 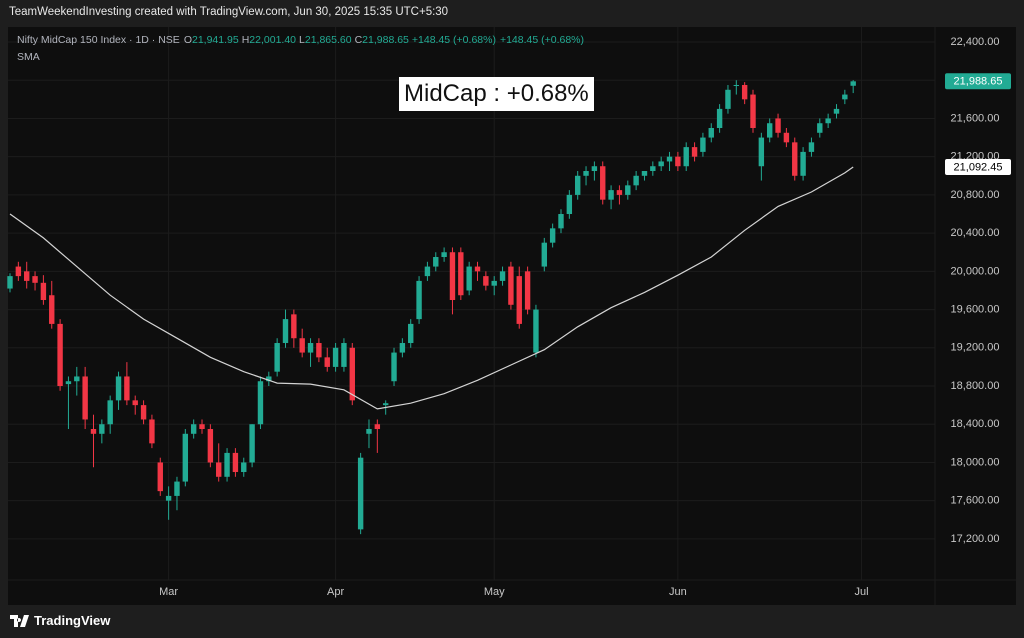 What do you see at coordinates (496, 94) in the screenshot?
I see `annotation: MidCap : +0.68%` at bounding box center [496, 94].